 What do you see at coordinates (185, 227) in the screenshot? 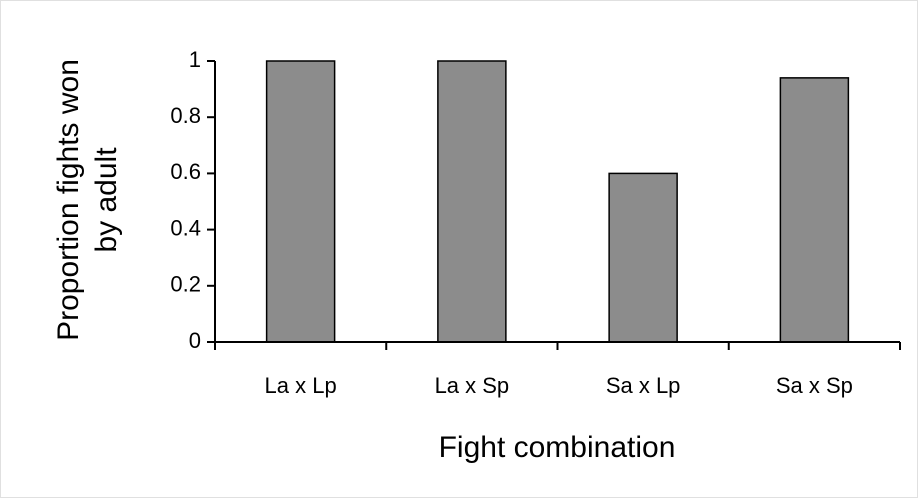
I see `y-tick-label: 0.4` at bounding box center [185, 227].